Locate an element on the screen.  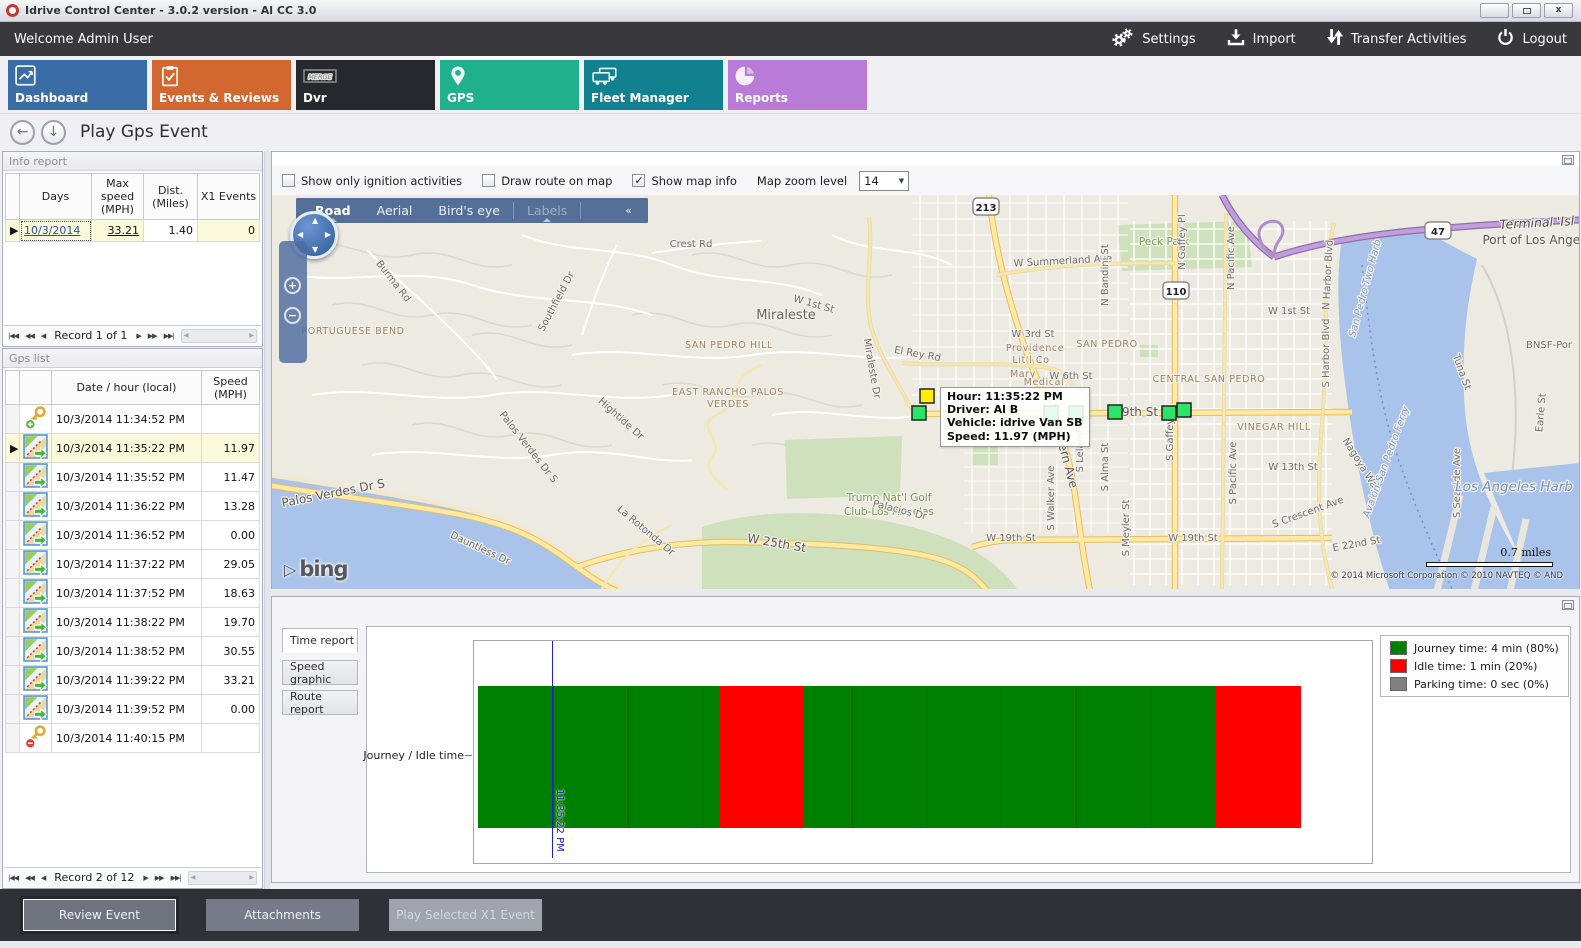
svg-text: 213 is located at coordinates (986, 208).